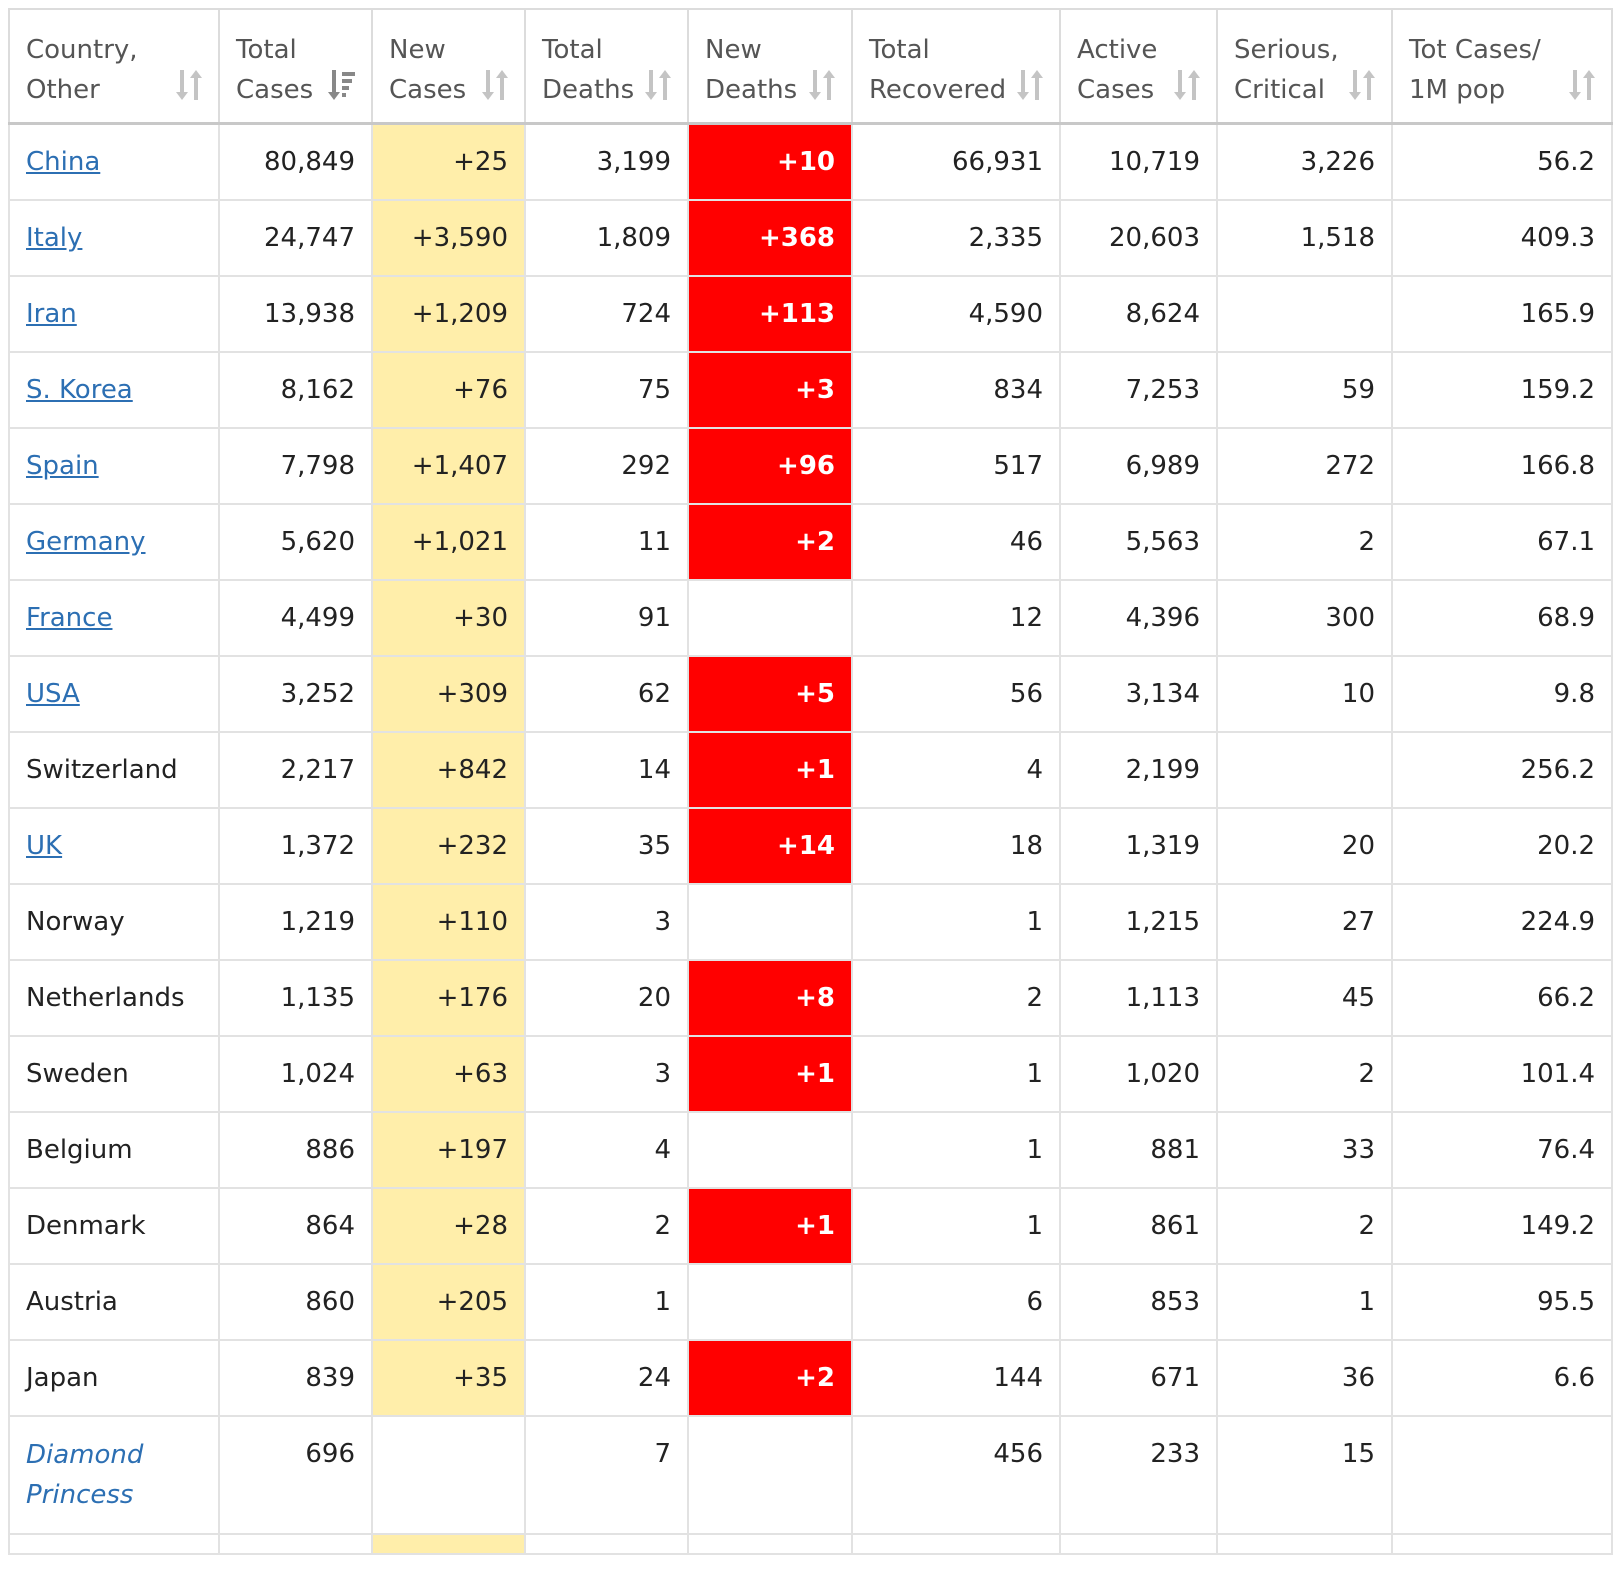 The image size is (1619, 1576). I want to click on total-deaths-cell: 11, so click(606, 541).